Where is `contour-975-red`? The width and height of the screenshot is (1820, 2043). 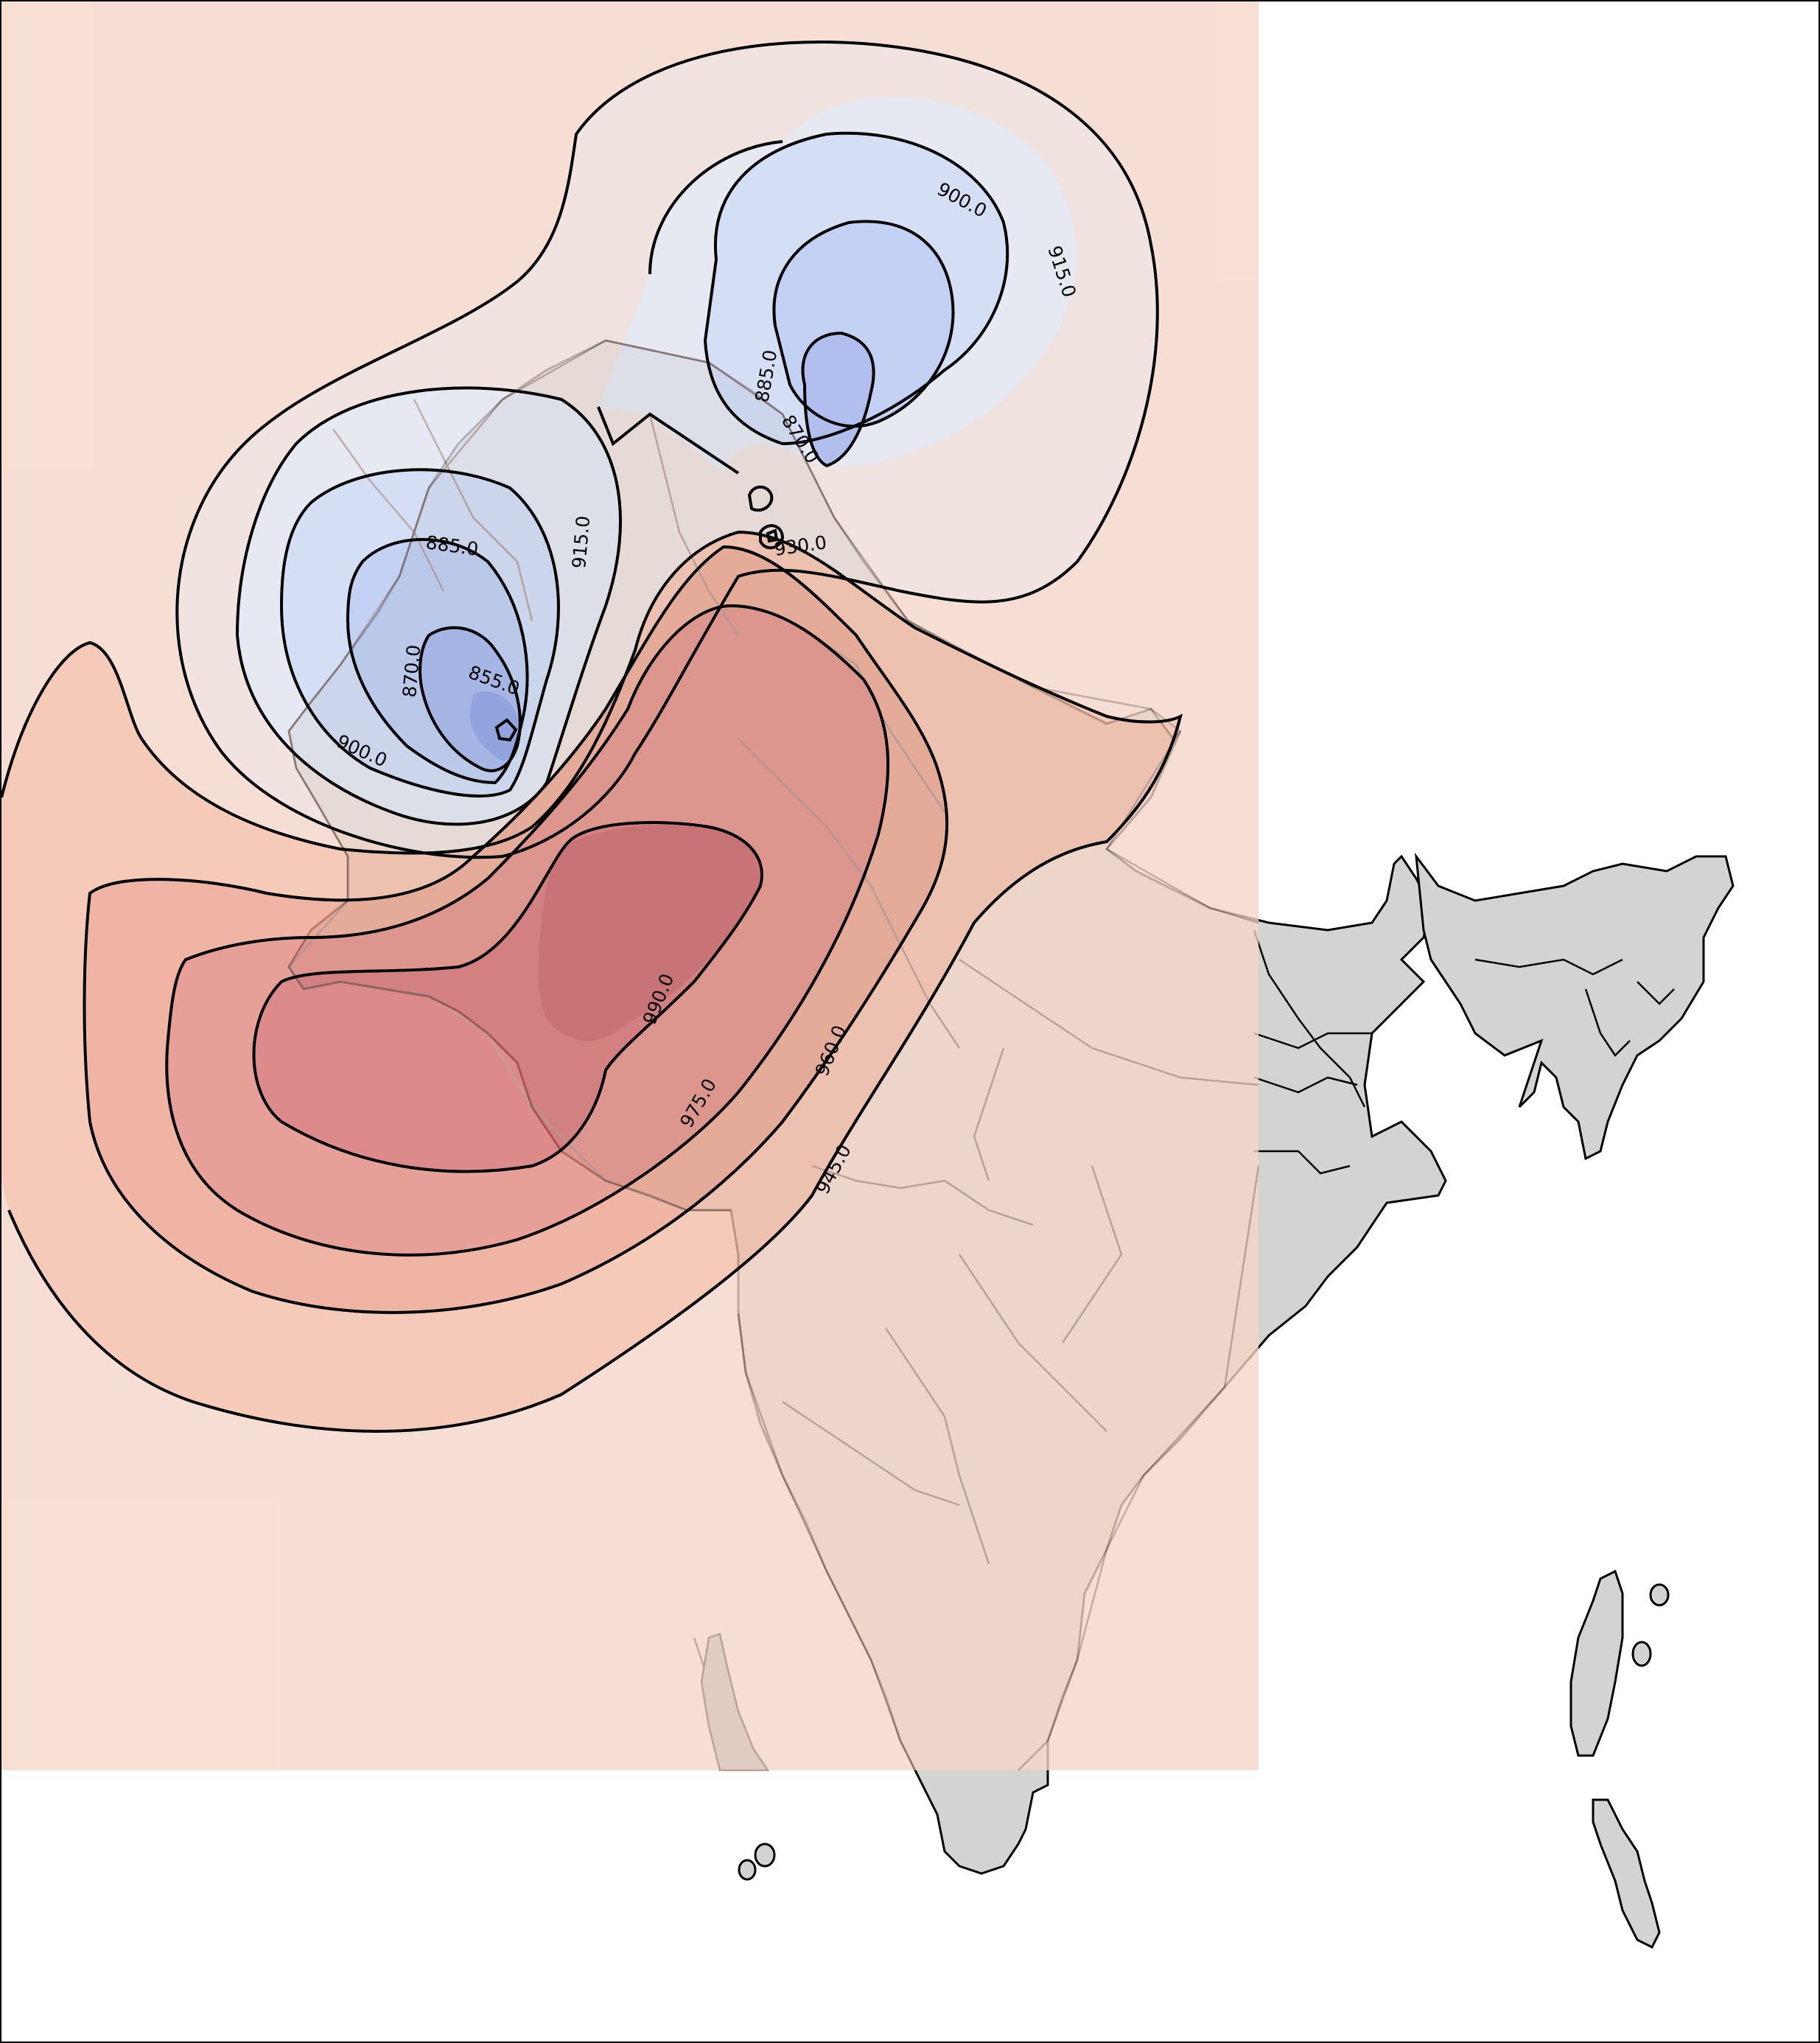 contour-975-red is located at coordinates (527, 931).